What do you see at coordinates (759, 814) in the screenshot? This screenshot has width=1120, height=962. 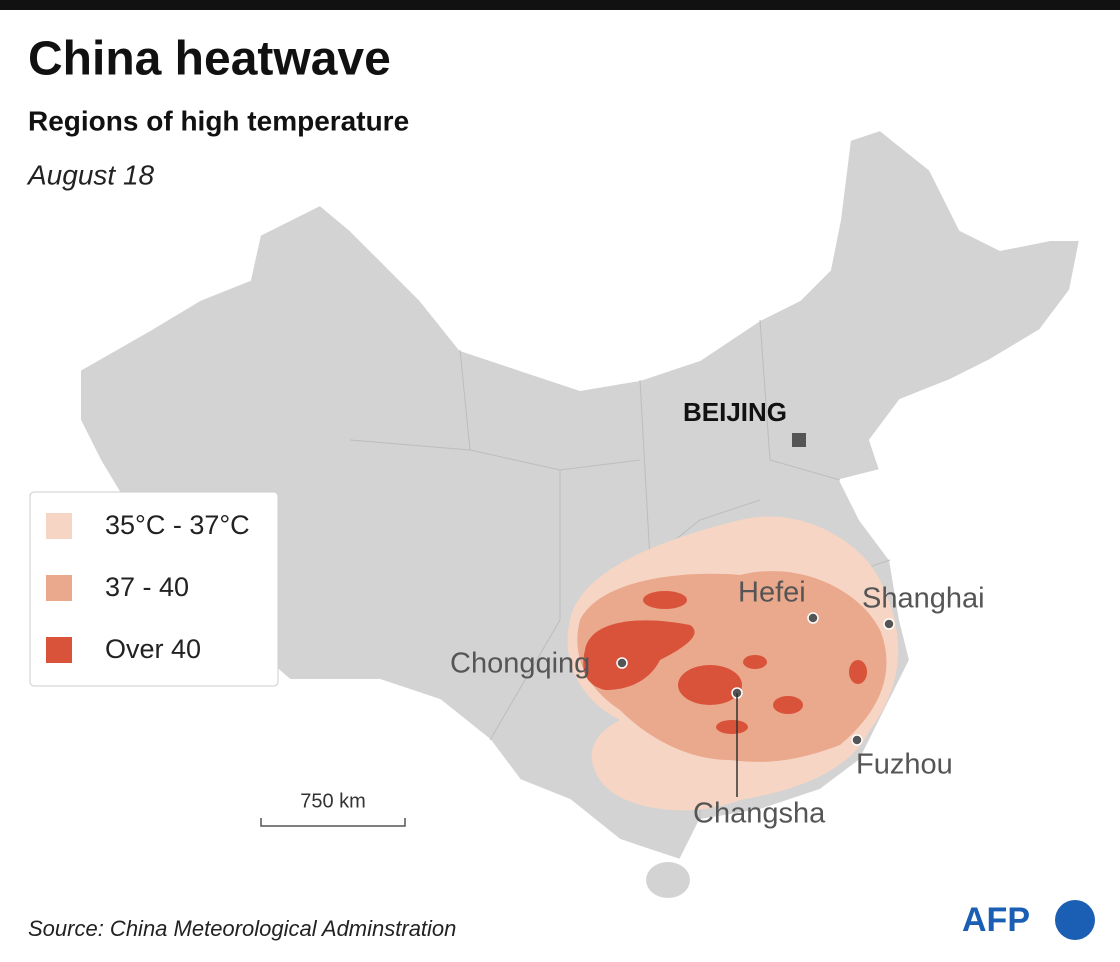 I see `city-label: Changsha` at bounding box center [759, 814].